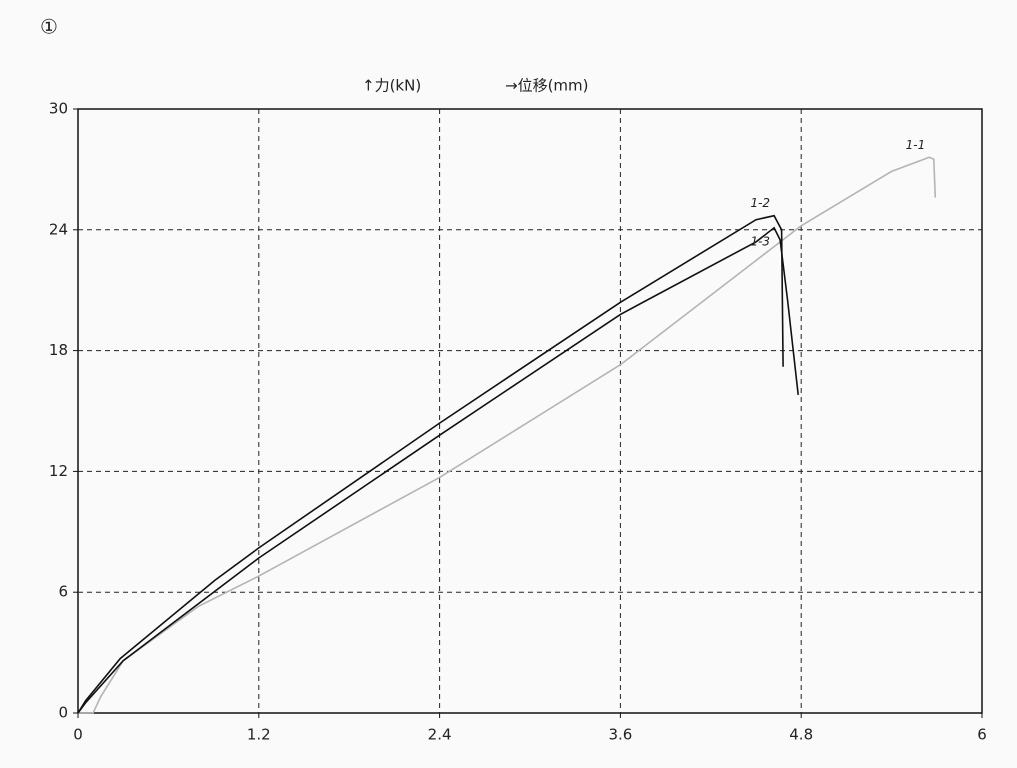 The height and width of the screenshot is (768, 1017). I want to click on series-label: 1-3, so click(760, 241).